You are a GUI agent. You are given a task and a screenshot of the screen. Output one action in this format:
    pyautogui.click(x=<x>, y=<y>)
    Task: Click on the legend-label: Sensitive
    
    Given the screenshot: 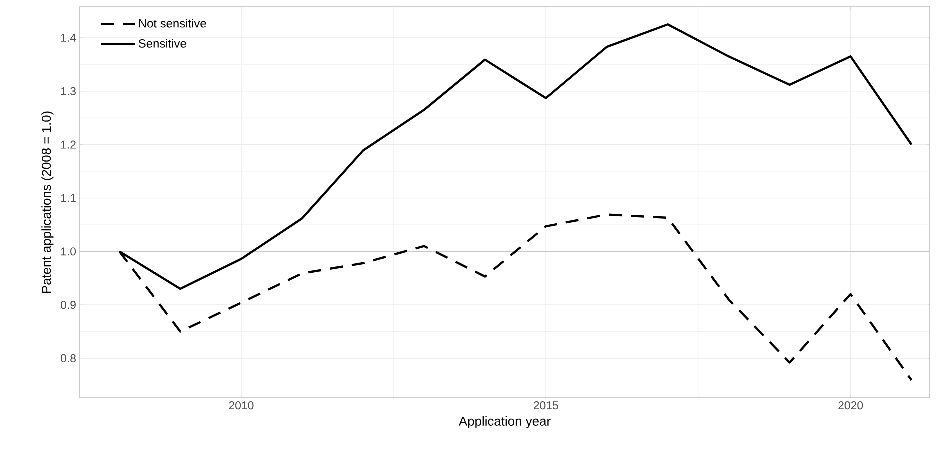 What is the action you would take?
    pyautogui.click(x=162, y=43)
    